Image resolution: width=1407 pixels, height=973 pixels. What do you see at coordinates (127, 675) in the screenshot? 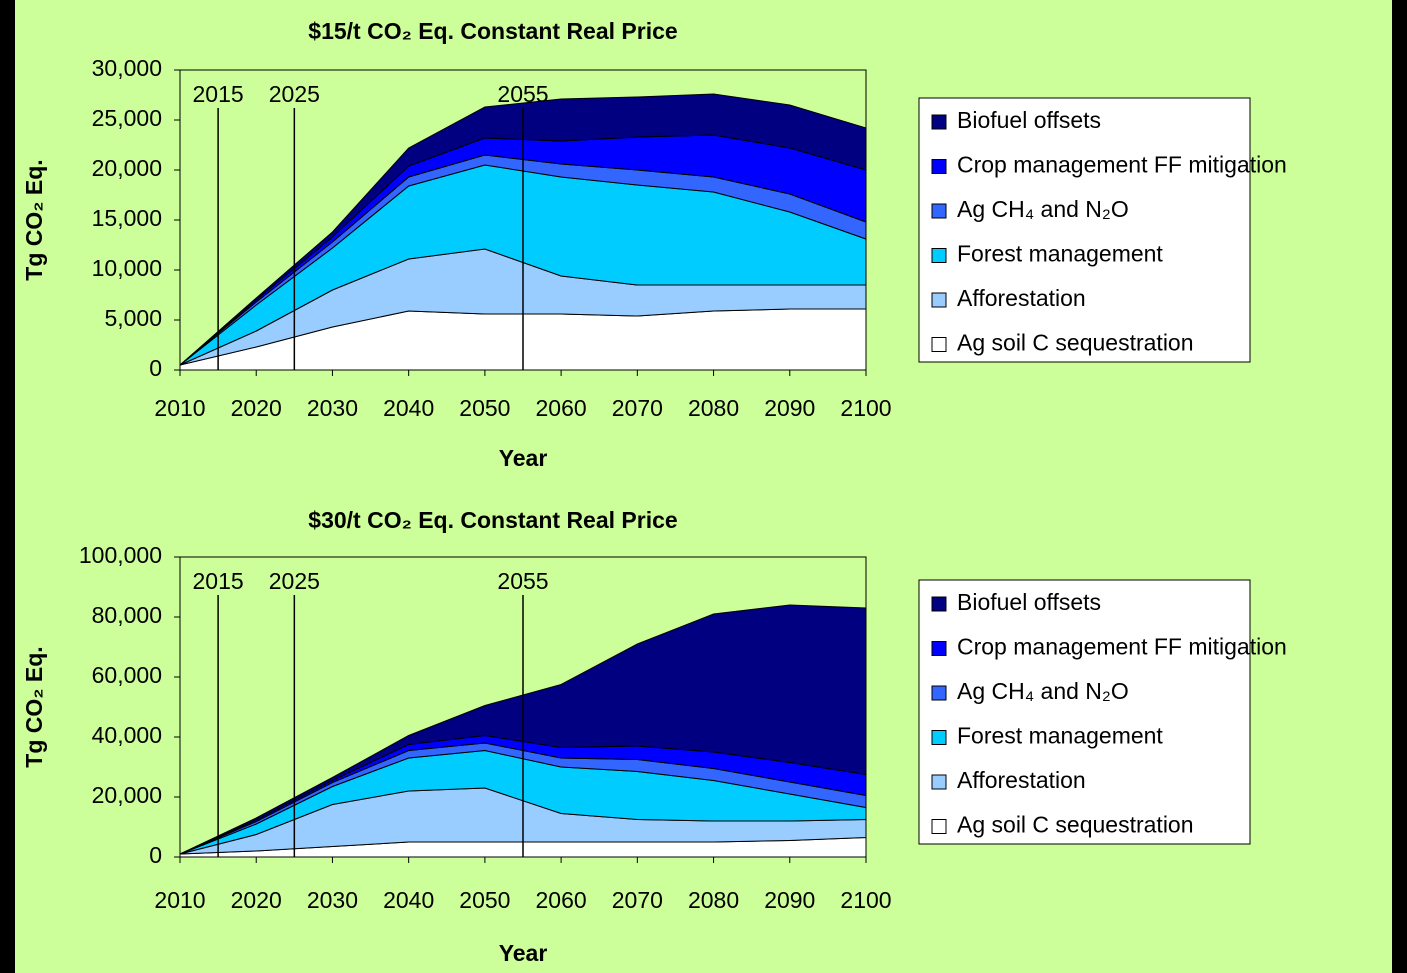
I see `y-tick-label: 60,000` at bounding box center [127, 675].